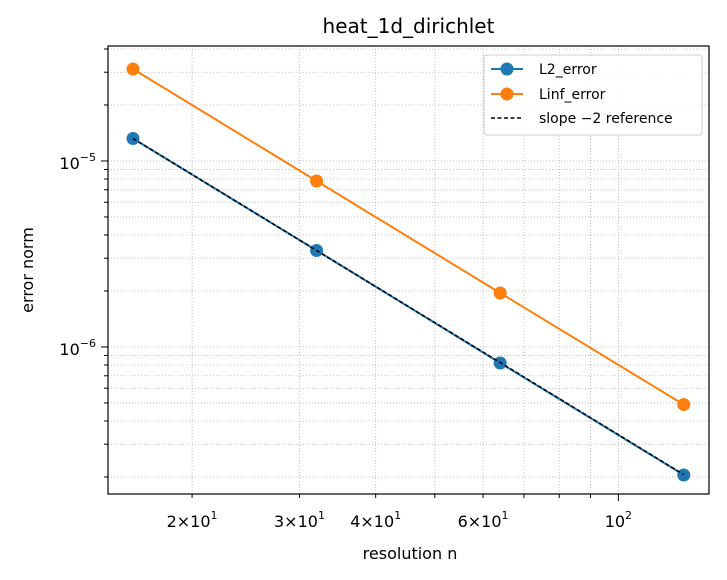 This screenshot has width=727, height=580. I want to click on legend-marker-l2, so click(507, 69).